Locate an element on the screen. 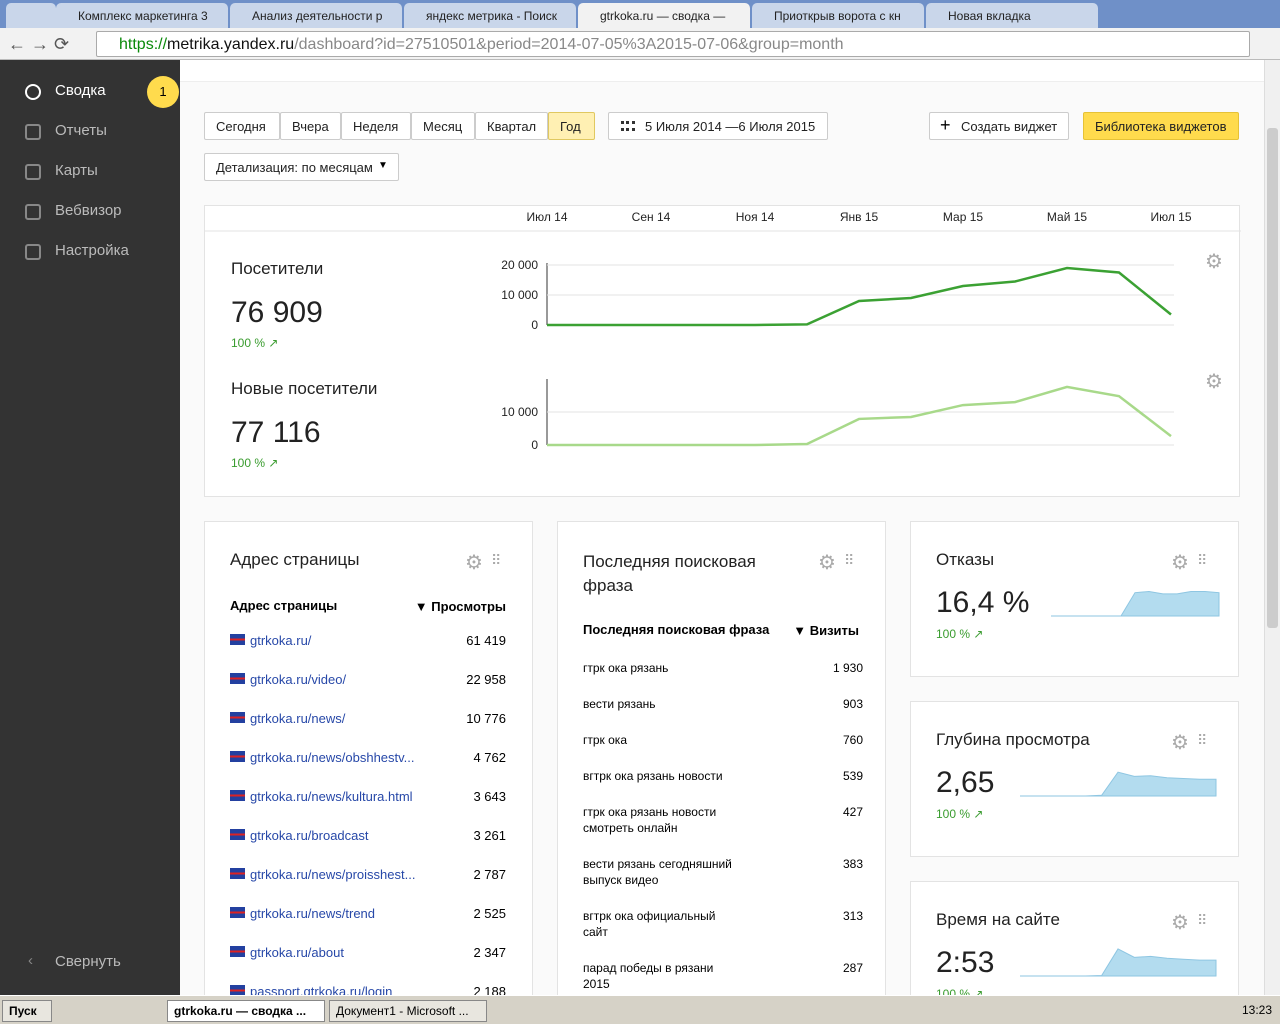 The height and width of the screenshot is (1024, 1280). page-link: gtrkoka.ru/video/ is located at coordinates (298, 679).